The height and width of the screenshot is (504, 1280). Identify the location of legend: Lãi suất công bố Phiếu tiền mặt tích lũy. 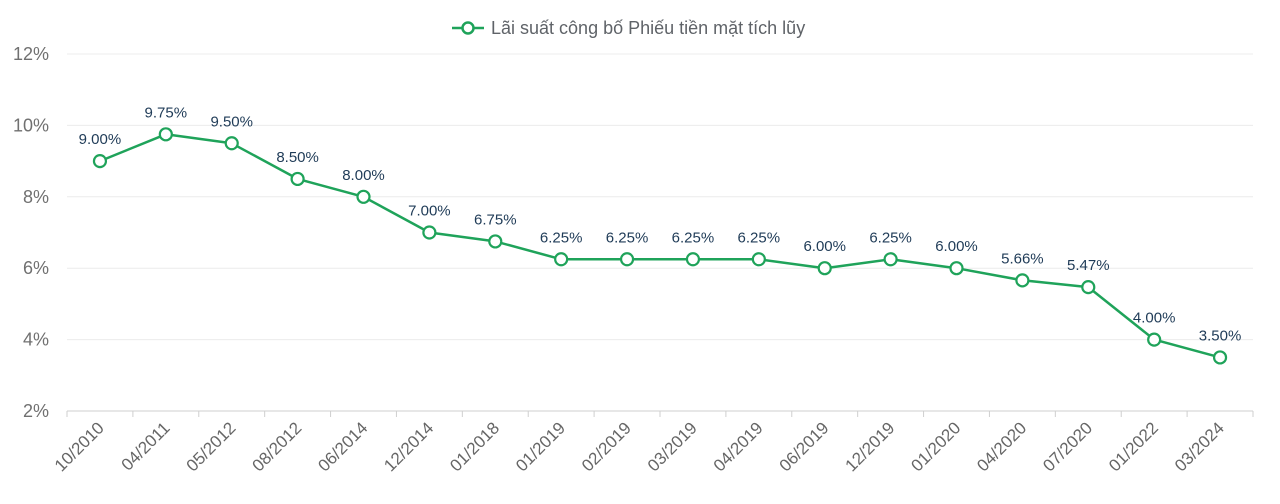
(628, 28).